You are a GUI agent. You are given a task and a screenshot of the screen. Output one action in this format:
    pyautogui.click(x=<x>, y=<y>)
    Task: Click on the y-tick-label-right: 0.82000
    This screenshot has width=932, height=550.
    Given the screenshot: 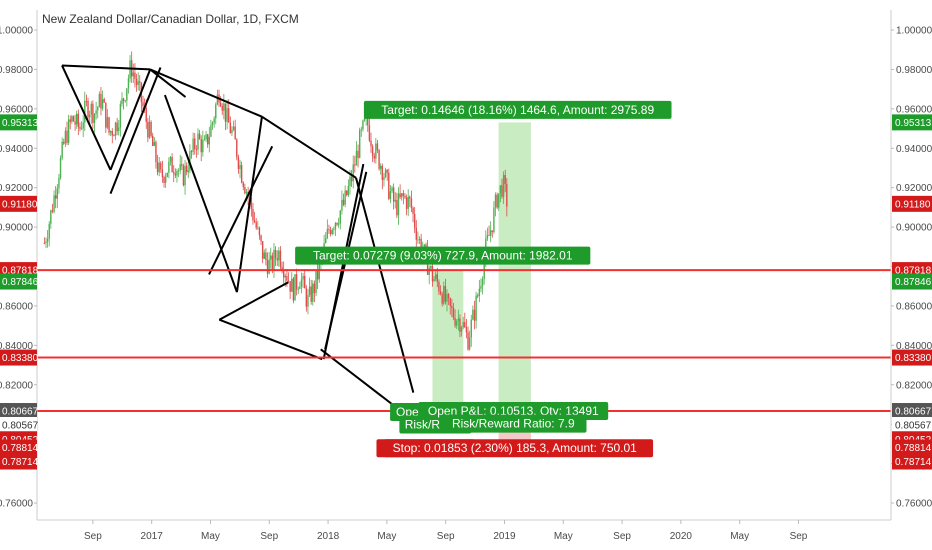 What is the action you would take?
    pyautogui.click(x=914, y=385)
    